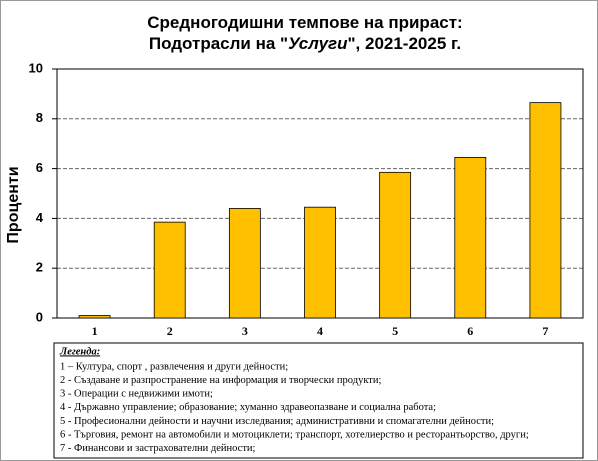  Describe the element at coordinates (39, 117) in the screenshot. I see `y-tick-label: 8` at that location.